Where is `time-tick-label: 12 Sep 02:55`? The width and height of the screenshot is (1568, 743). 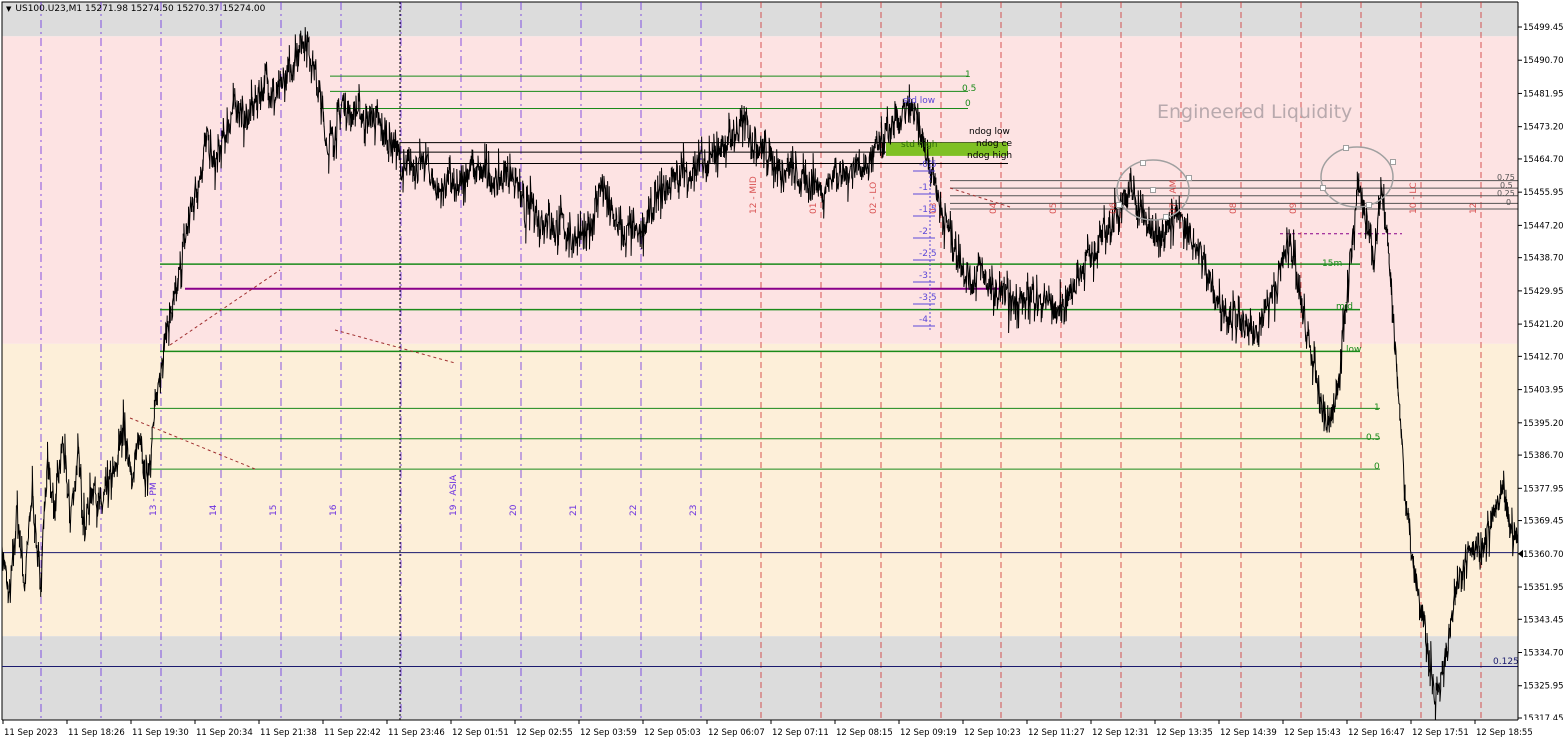 time-tick-label: 12 Sep 02:55 is located at coordinates (544, 733).